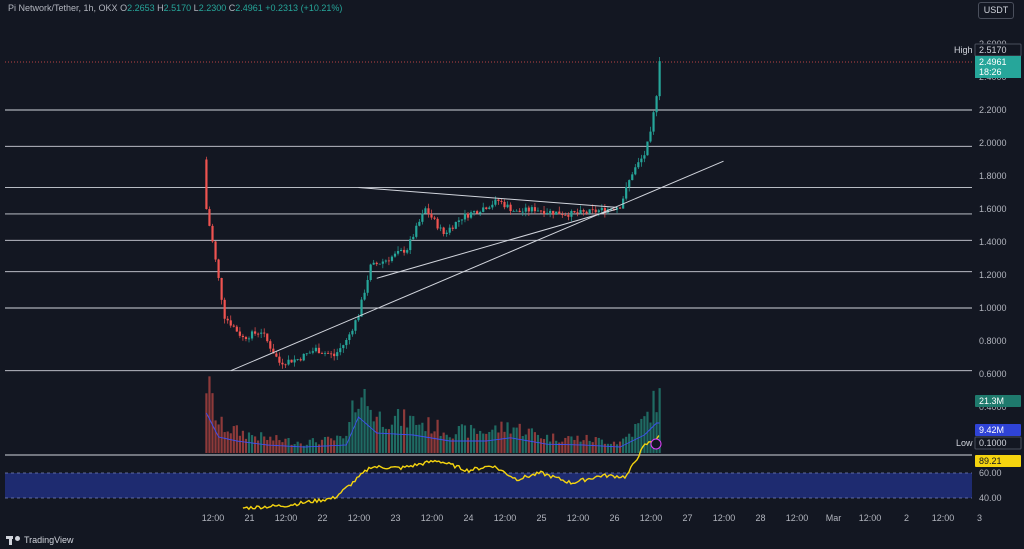  What do you see at coordinates (993, 374) in the screenshot?
I see `price-tick-label: 0.6000` at bounding box center [993, 374].